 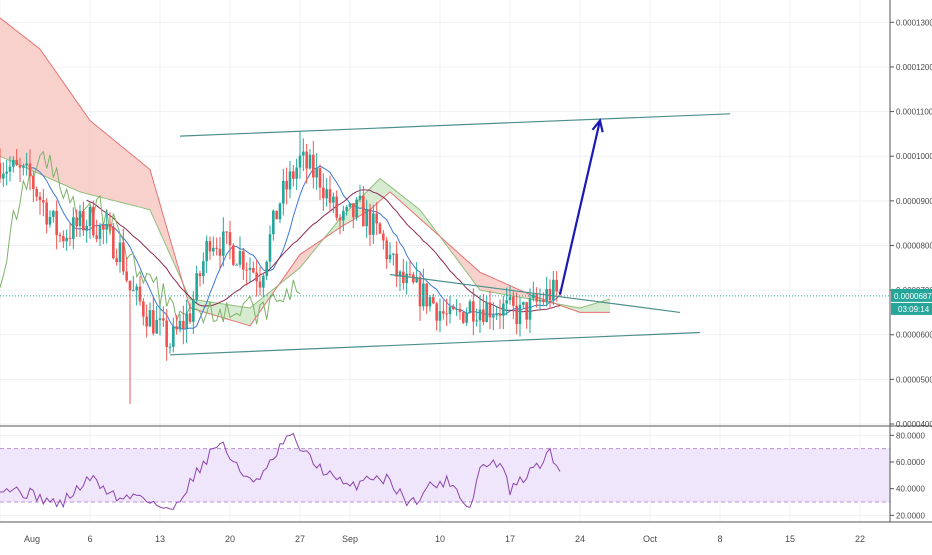 What do you see at coordinates (597, 125) in the screenshot?
I see `projection-arrow-head` at bounding box center [597, 125].